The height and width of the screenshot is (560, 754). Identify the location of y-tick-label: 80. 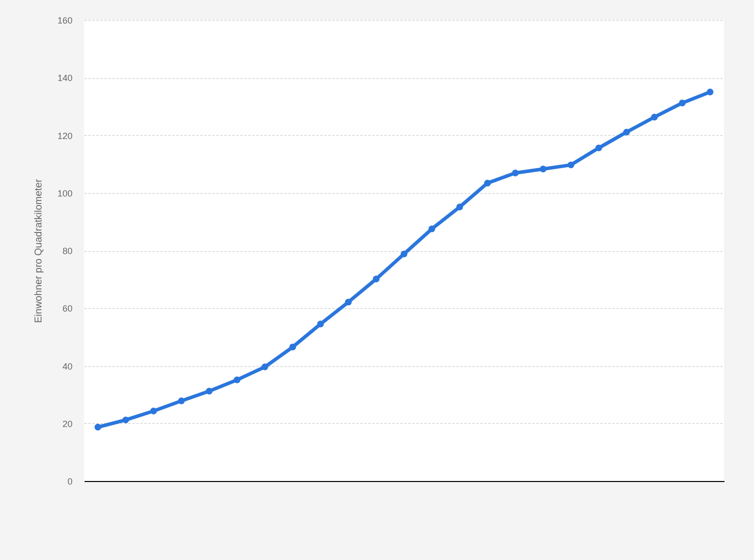
(67, 251).